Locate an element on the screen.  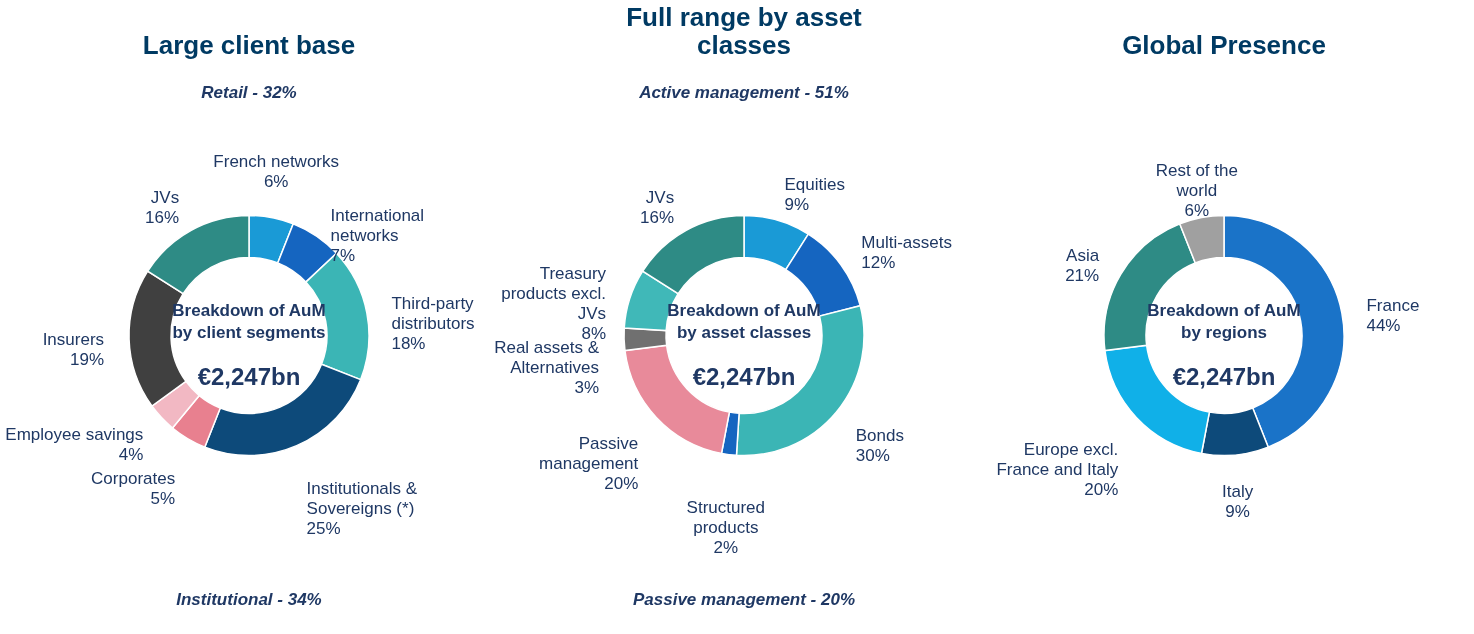
data-label: 4% is located at coordinates (131, 454).